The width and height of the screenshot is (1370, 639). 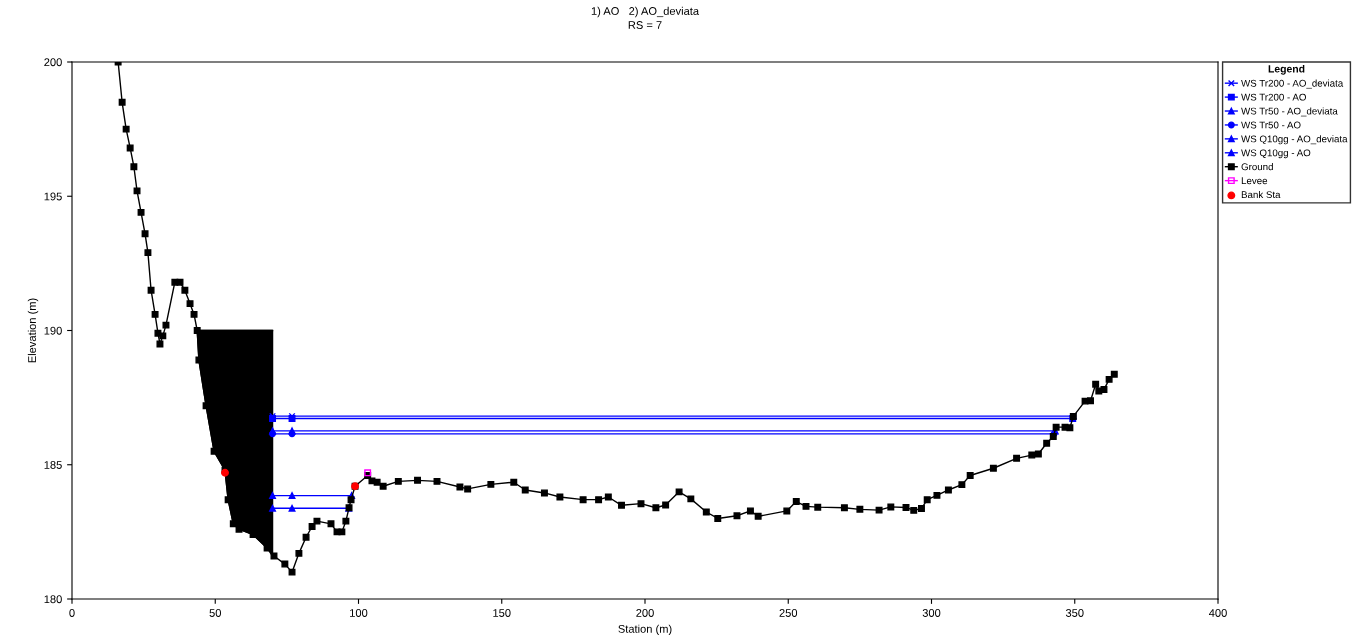 What do you see at coordinates (53, 465) in the screenshot?
I see `y-tick-label: 185` at bounding box center [53, 465].